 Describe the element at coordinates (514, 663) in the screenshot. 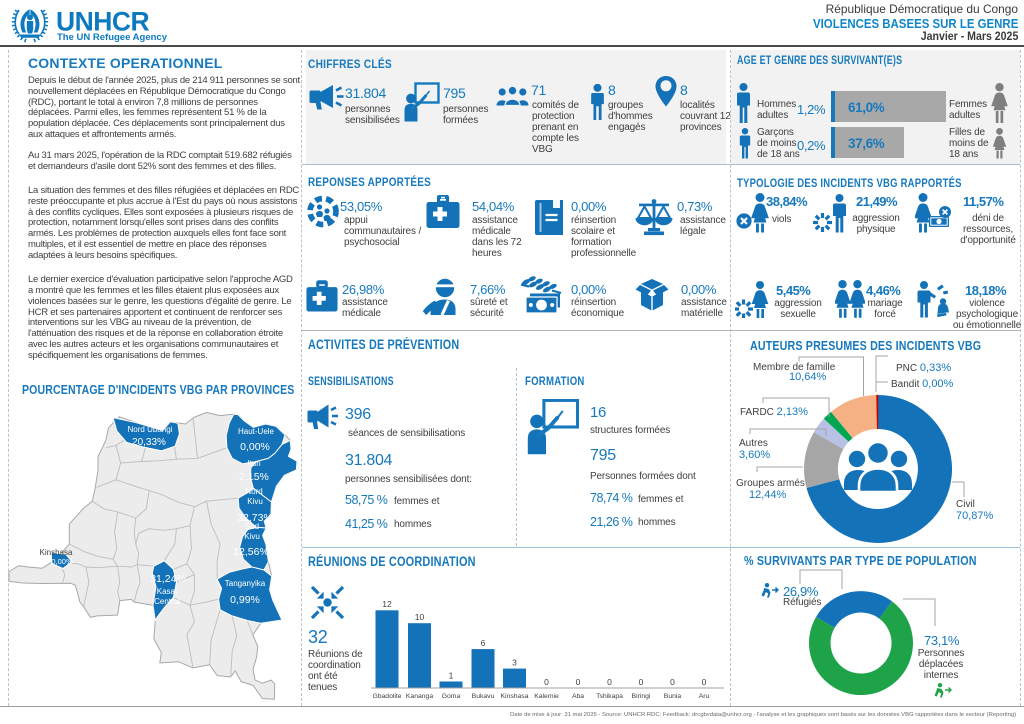

I see `svg-text: 3` at that location.